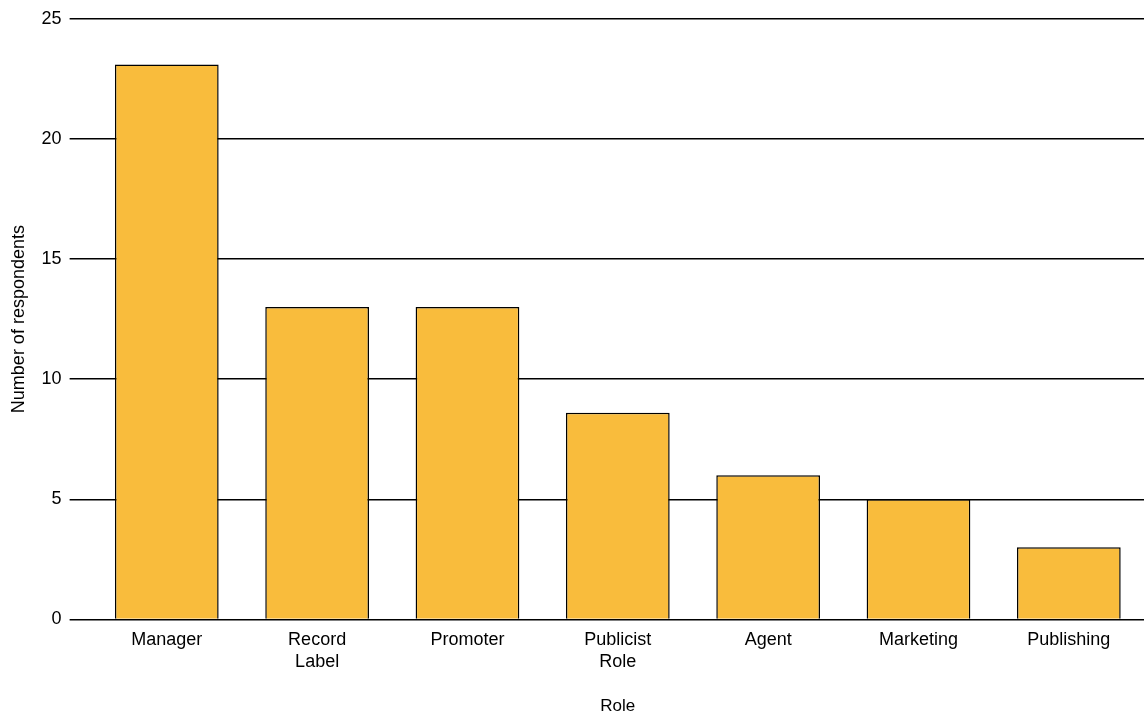  I want to click on y-tick-label: 25, so click(51, 17).